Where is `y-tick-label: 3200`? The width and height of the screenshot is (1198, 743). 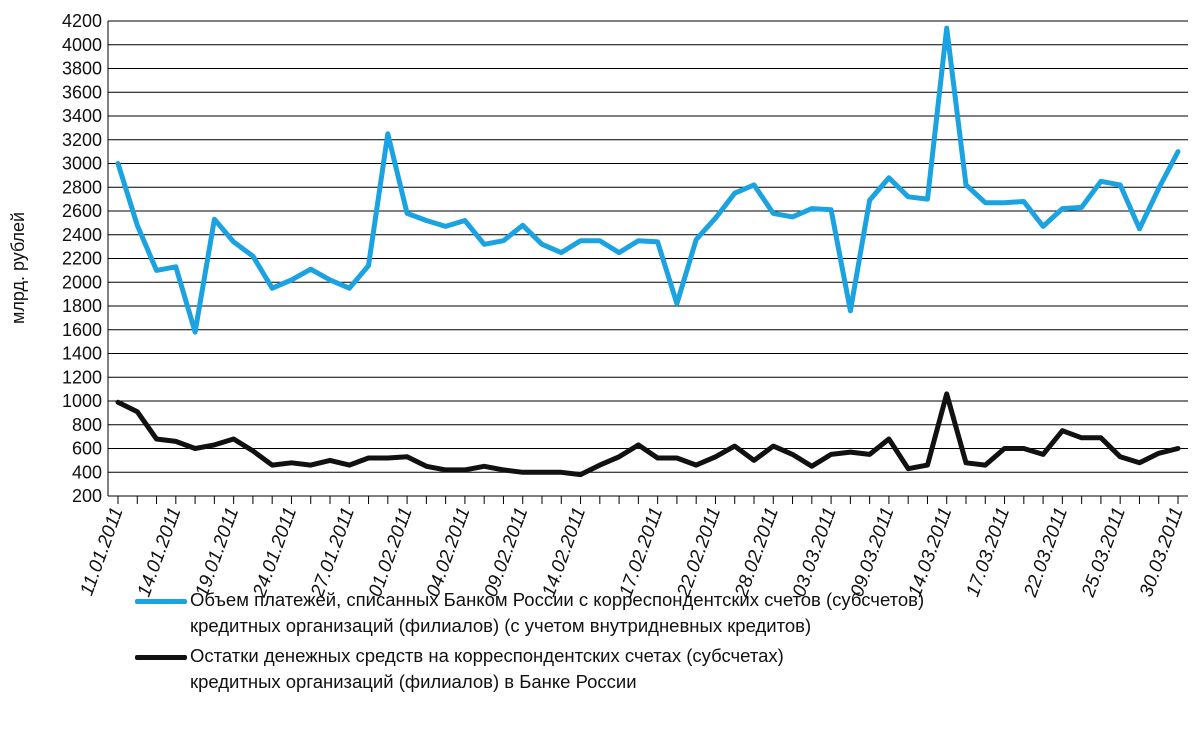
y-tick-label: 3200 is located at coordinates (82, 140).